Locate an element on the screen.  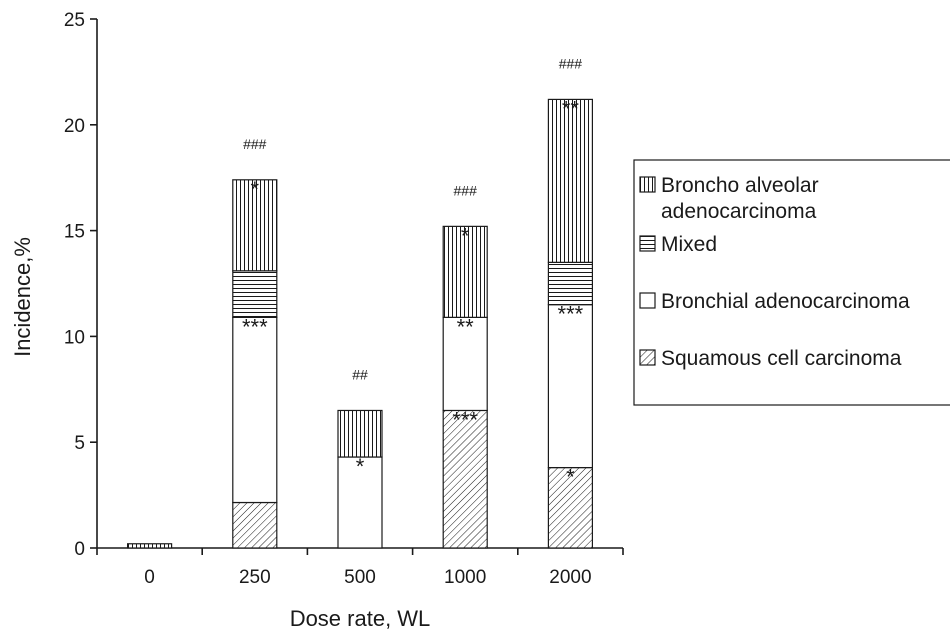
legend-label: Mixed is located at coordinates (689, 244).